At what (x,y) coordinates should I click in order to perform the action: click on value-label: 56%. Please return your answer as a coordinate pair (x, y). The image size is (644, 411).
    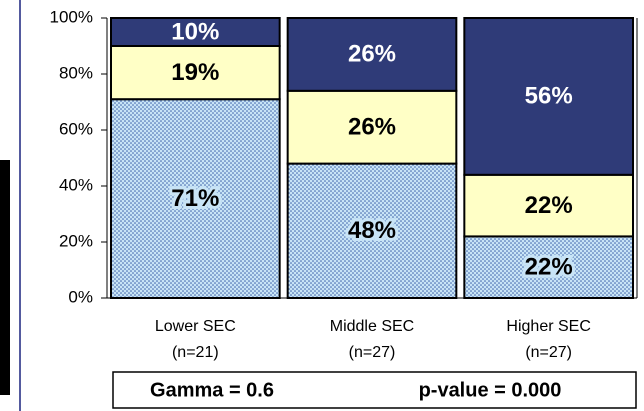
    Looking at the image, I should click on (549, 96).